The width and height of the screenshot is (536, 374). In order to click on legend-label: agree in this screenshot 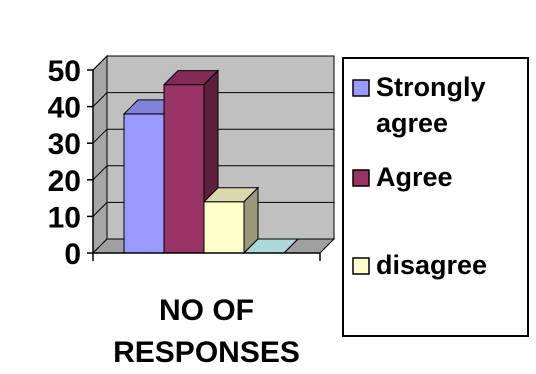, I will do `click(412, 123)`.